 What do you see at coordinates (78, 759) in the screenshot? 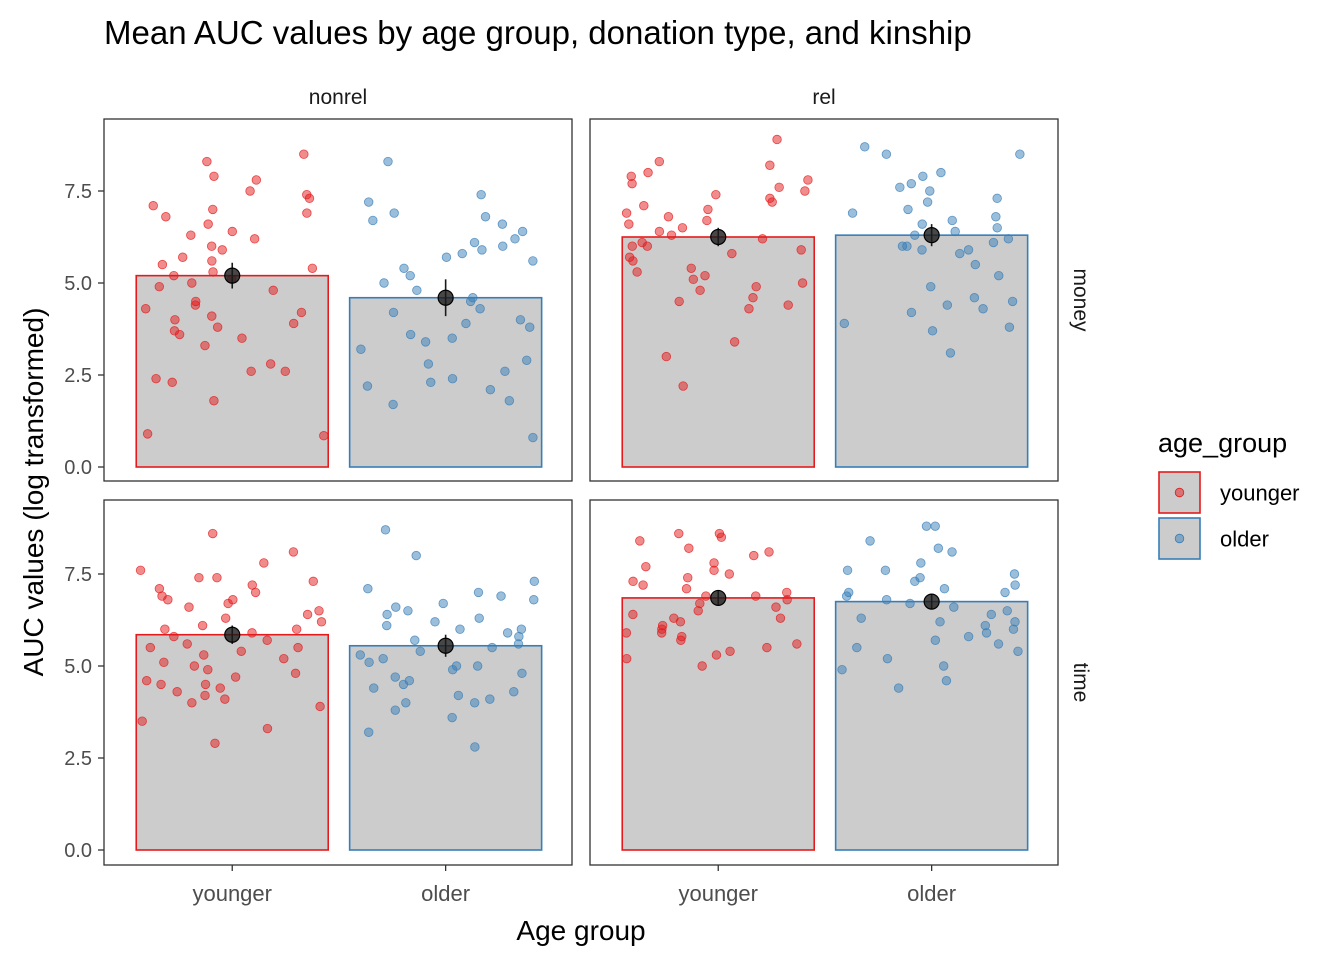
I see `y-tick-label: 2.5` at bounding box center [78, 759].